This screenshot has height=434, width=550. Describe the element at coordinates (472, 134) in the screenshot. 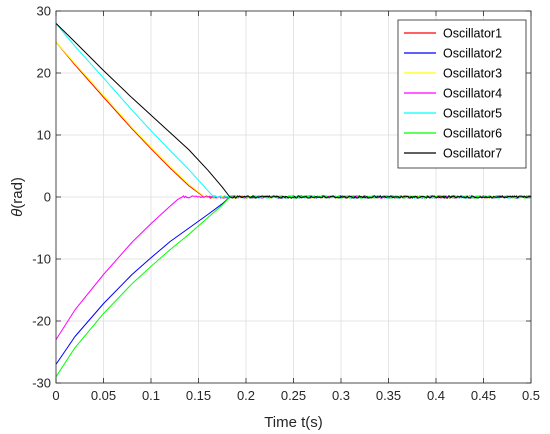

I see `legend-label: Oscillator6` at that location.